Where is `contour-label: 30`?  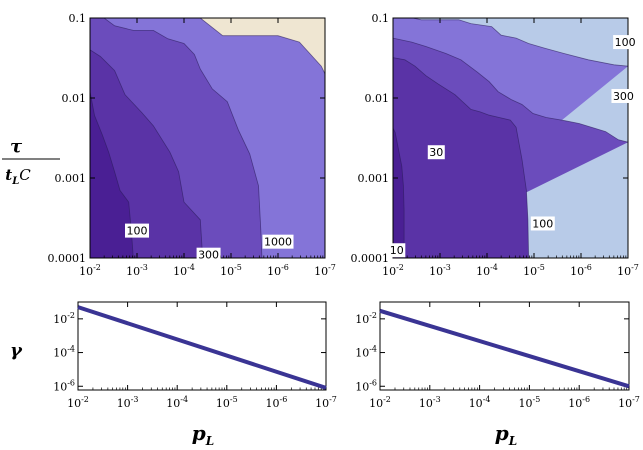
contour-label: 30 is located at coordinates (436, 152).